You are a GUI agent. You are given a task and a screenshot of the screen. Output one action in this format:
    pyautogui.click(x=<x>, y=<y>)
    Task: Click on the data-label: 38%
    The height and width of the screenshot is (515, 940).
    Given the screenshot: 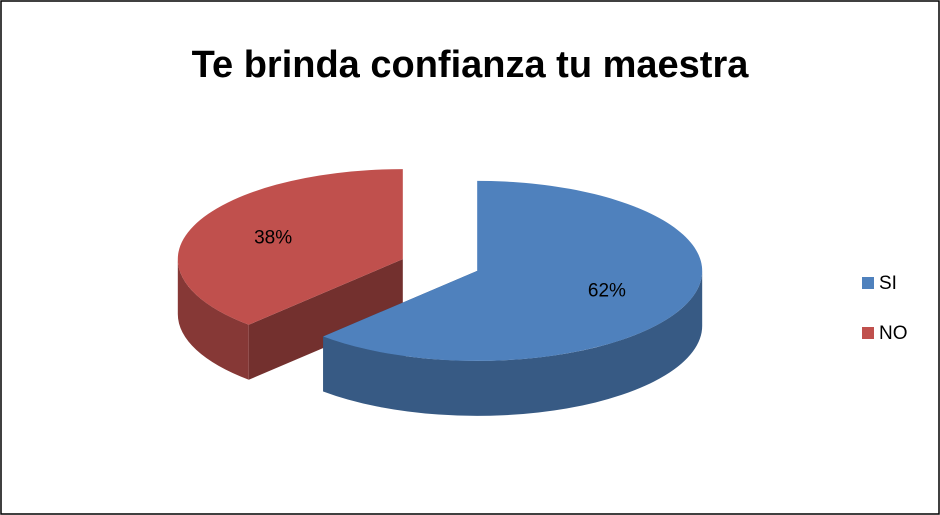 What is the action you would take?
    pyautogui.click(x=273, y=238)
    